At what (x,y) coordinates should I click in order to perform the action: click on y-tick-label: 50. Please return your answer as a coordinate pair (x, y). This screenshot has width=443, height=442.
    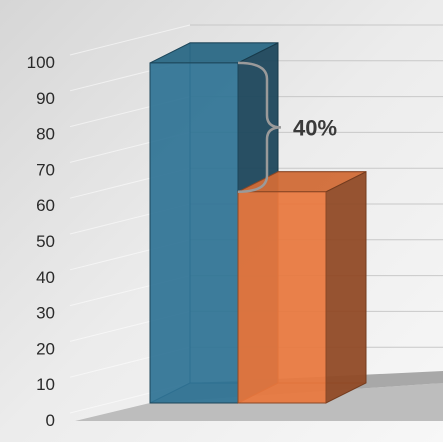
    Looking at the image, I should click on (45, 241).